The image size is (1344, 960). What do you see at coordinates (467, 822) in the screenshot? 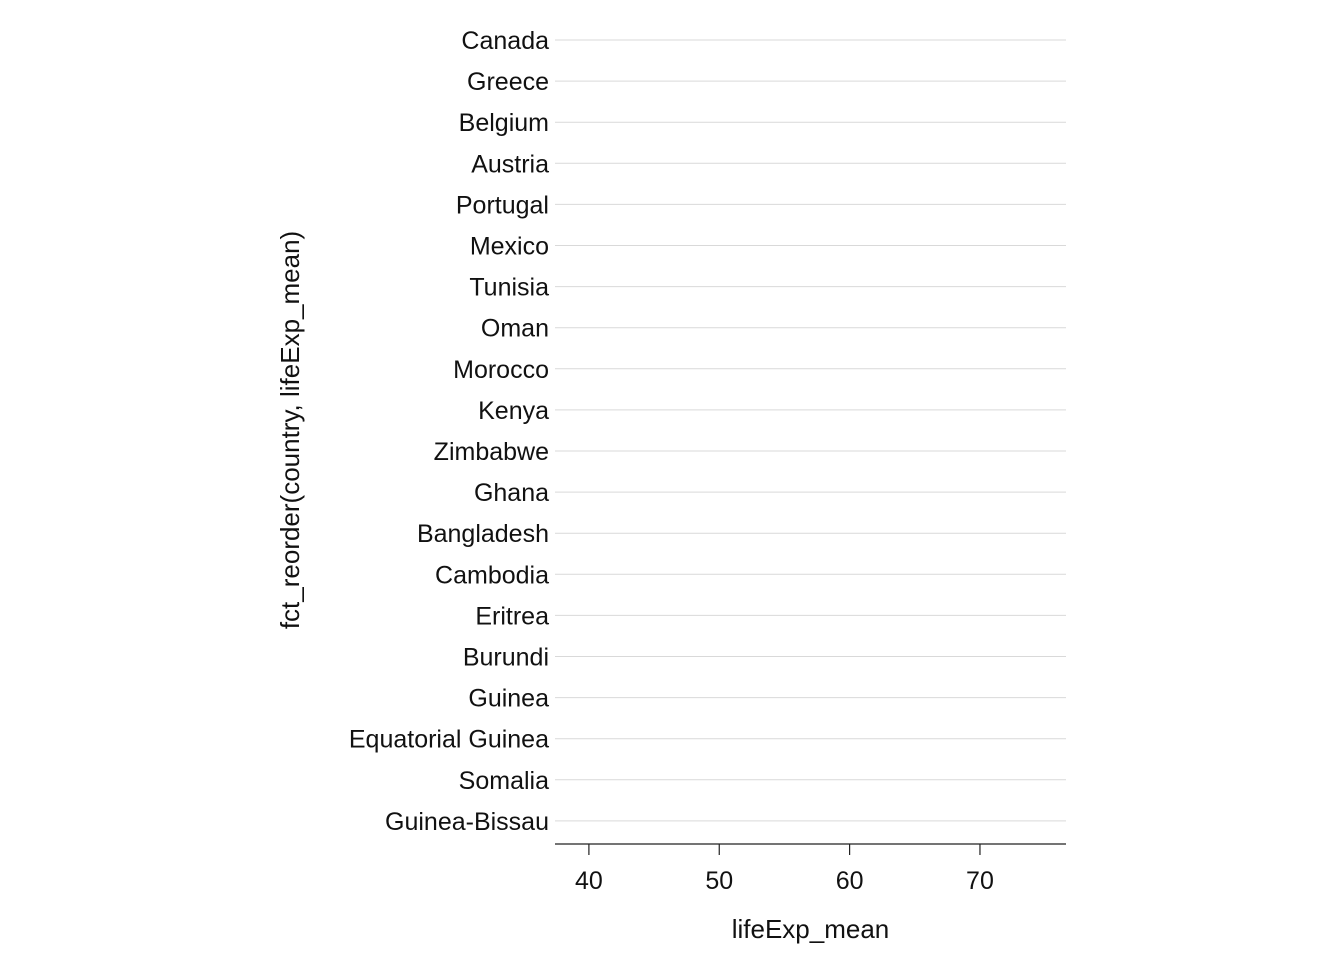
I see `y-tick-label: Guinea-Bissau` at bounding box center [467, 822].